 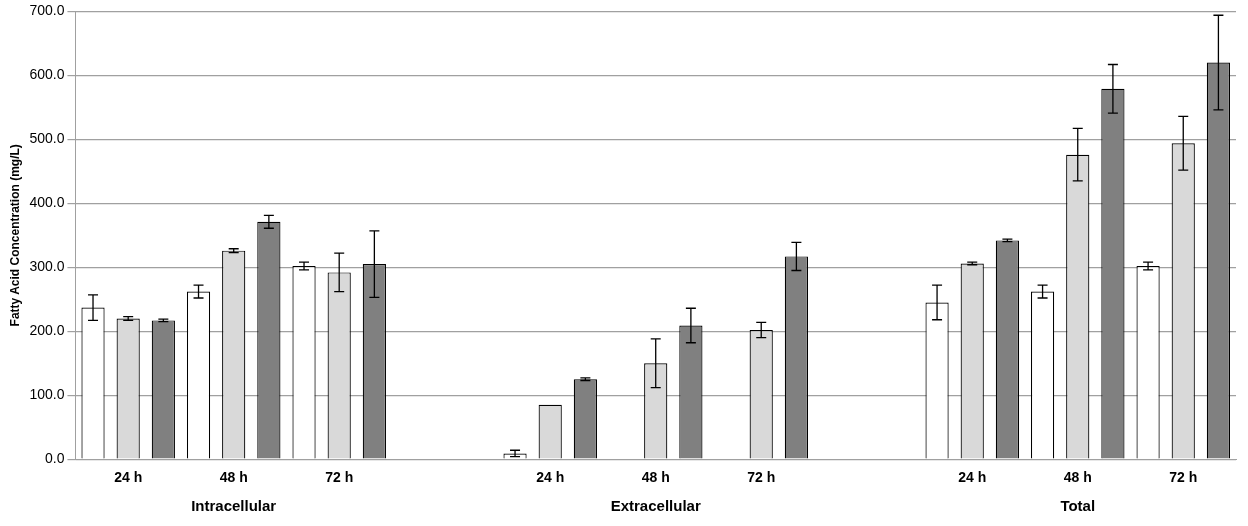 I want to click on y-tick-label: 200.0, so click(x=47, y=330).